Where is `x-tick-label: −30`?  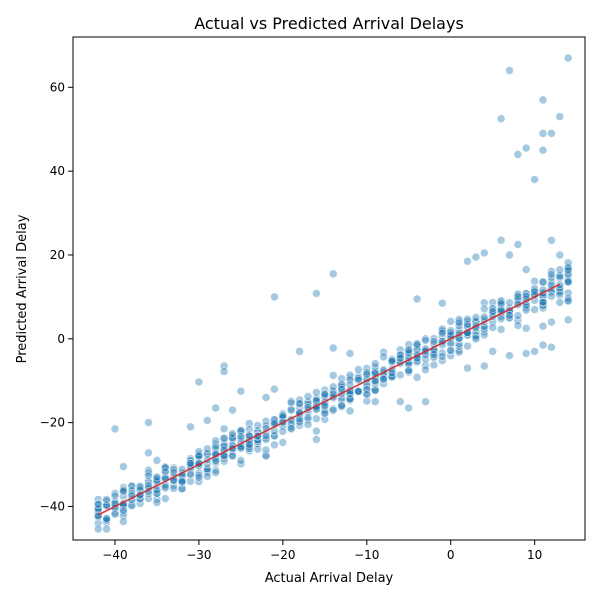 x-tick-label: −30 is located at coordinates (198, 555).